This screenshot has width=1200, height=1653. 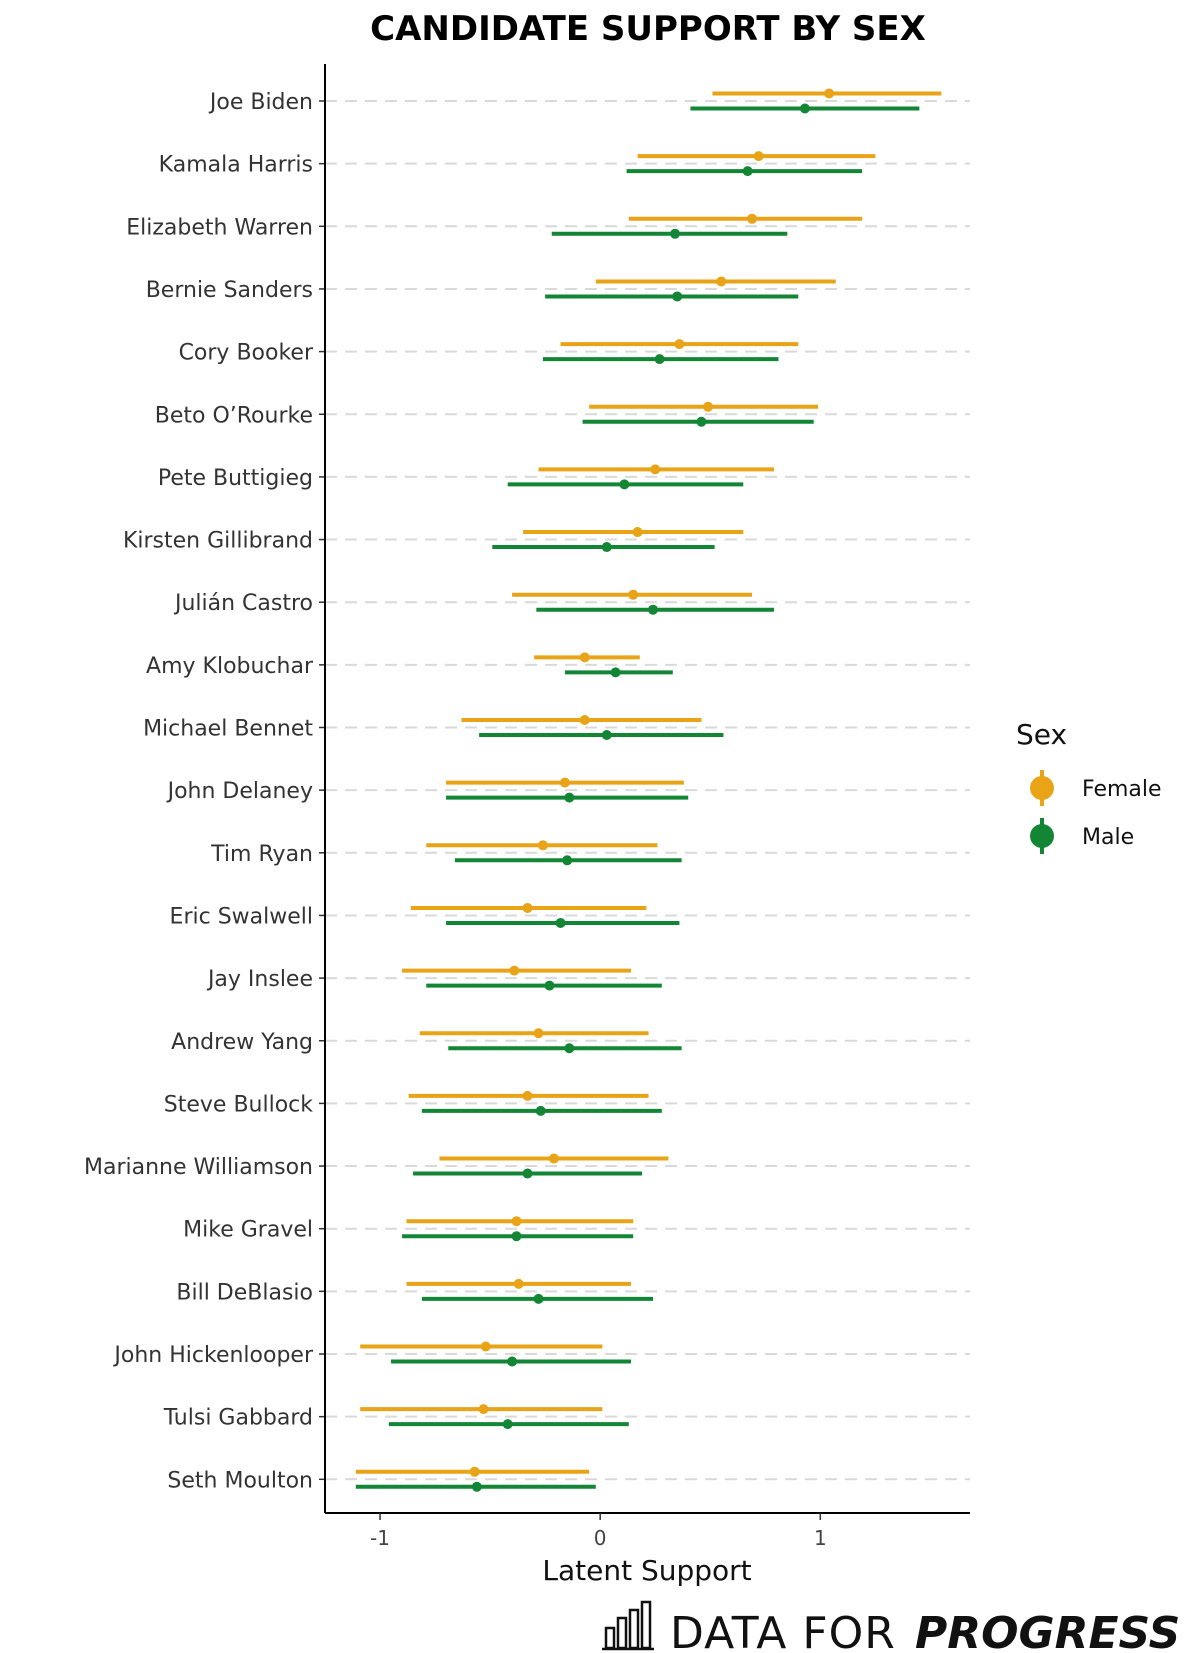 What do you see at coordinates (234, 415) in the screenshot?
I see `y-tick-label: Beto O’Rourke` at bounding box center [234, 415].